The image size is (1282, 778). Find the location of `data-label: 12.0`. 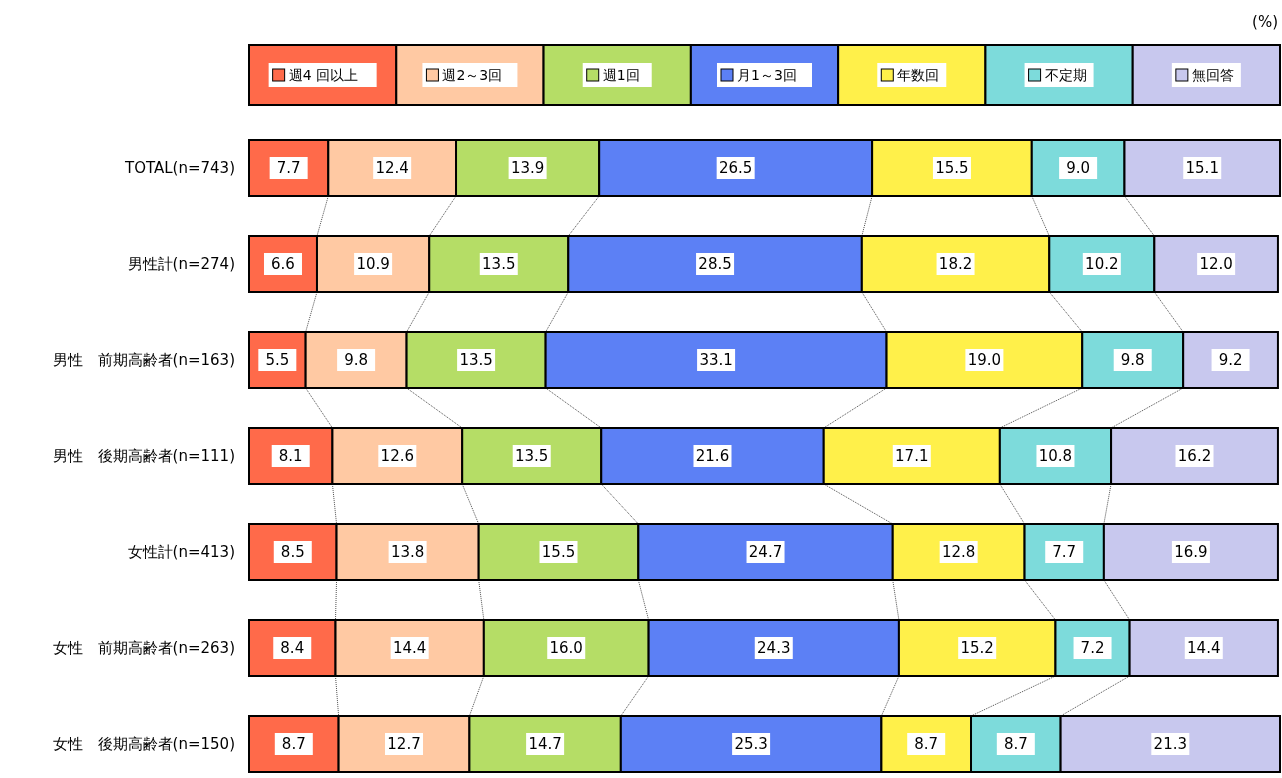

data-label: 12.0 is located at coordinates (1216, 264).